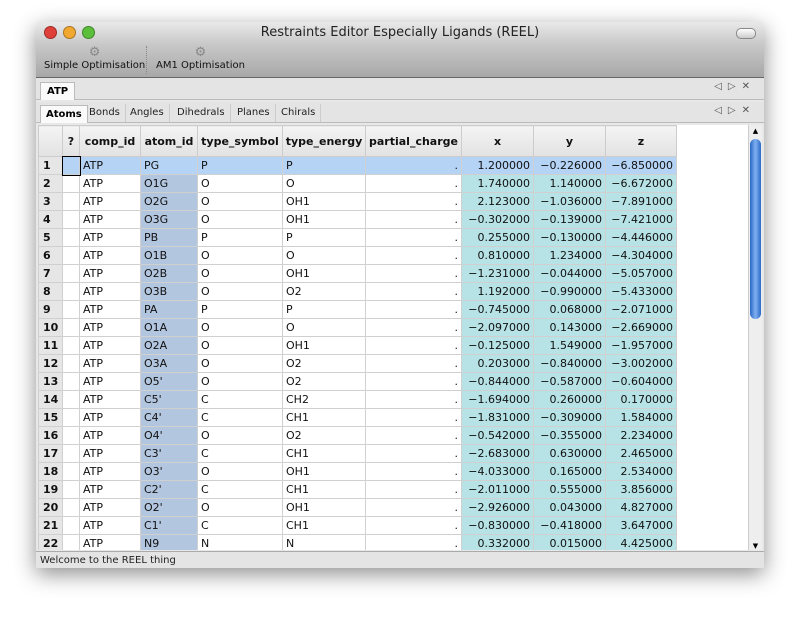 The height and width of the screenshot is (618, 800). I want to click on vertical-scrollbar: ▲ ▼, so click(755, 337).